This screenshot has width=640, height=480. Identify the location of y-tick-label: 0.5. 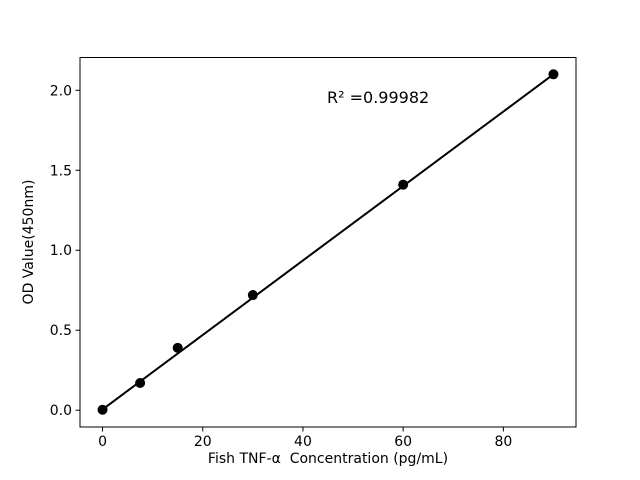
(61, 331).